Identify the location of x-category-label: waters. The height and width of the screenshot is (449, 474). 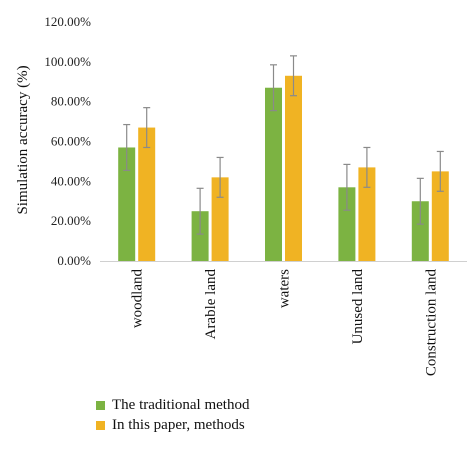
(285, 288).